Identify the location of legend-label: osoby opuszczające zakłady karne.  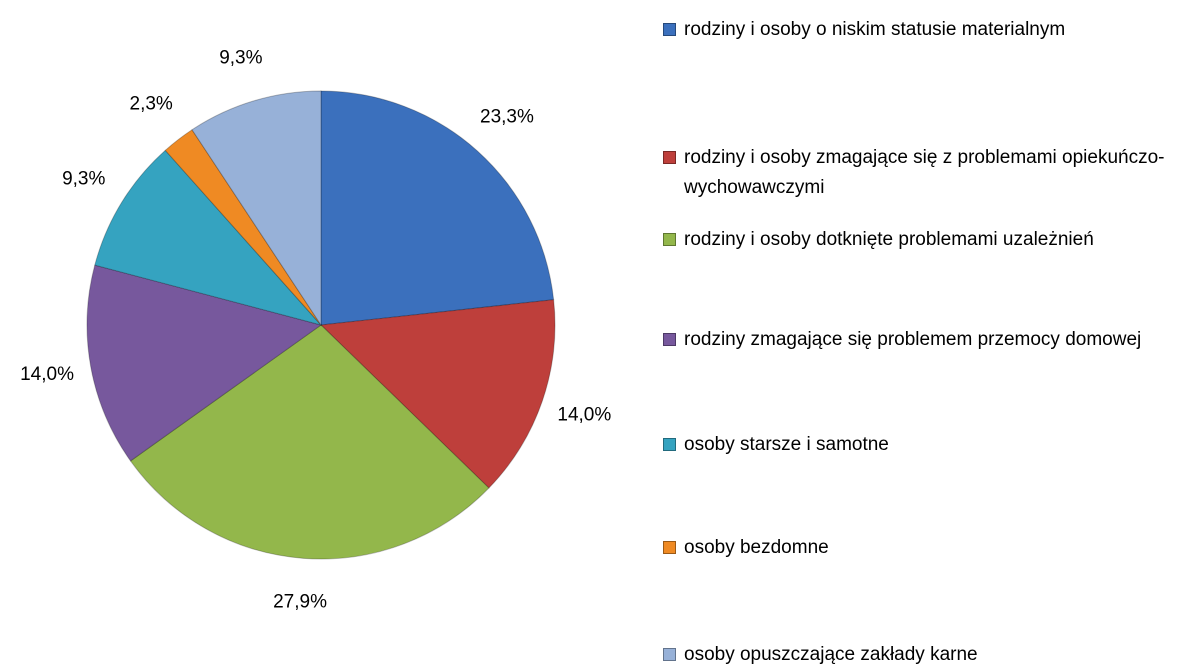
(831, 654).